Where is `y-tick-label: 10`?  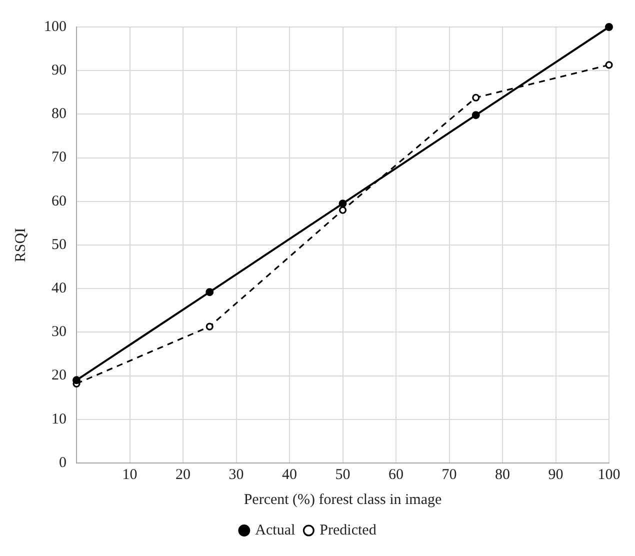 y-tick-label: 10 is located at coordinates (59, 419).